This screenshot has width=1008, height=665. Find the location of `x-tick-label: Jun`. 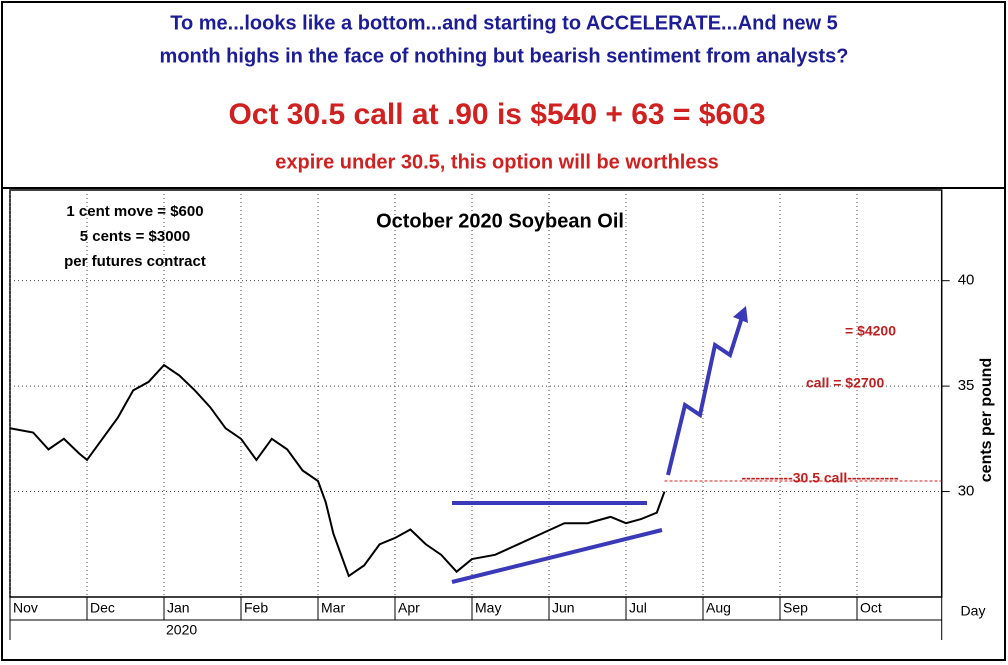

x-tick-label: Jun is located at coordinates (563, 608).